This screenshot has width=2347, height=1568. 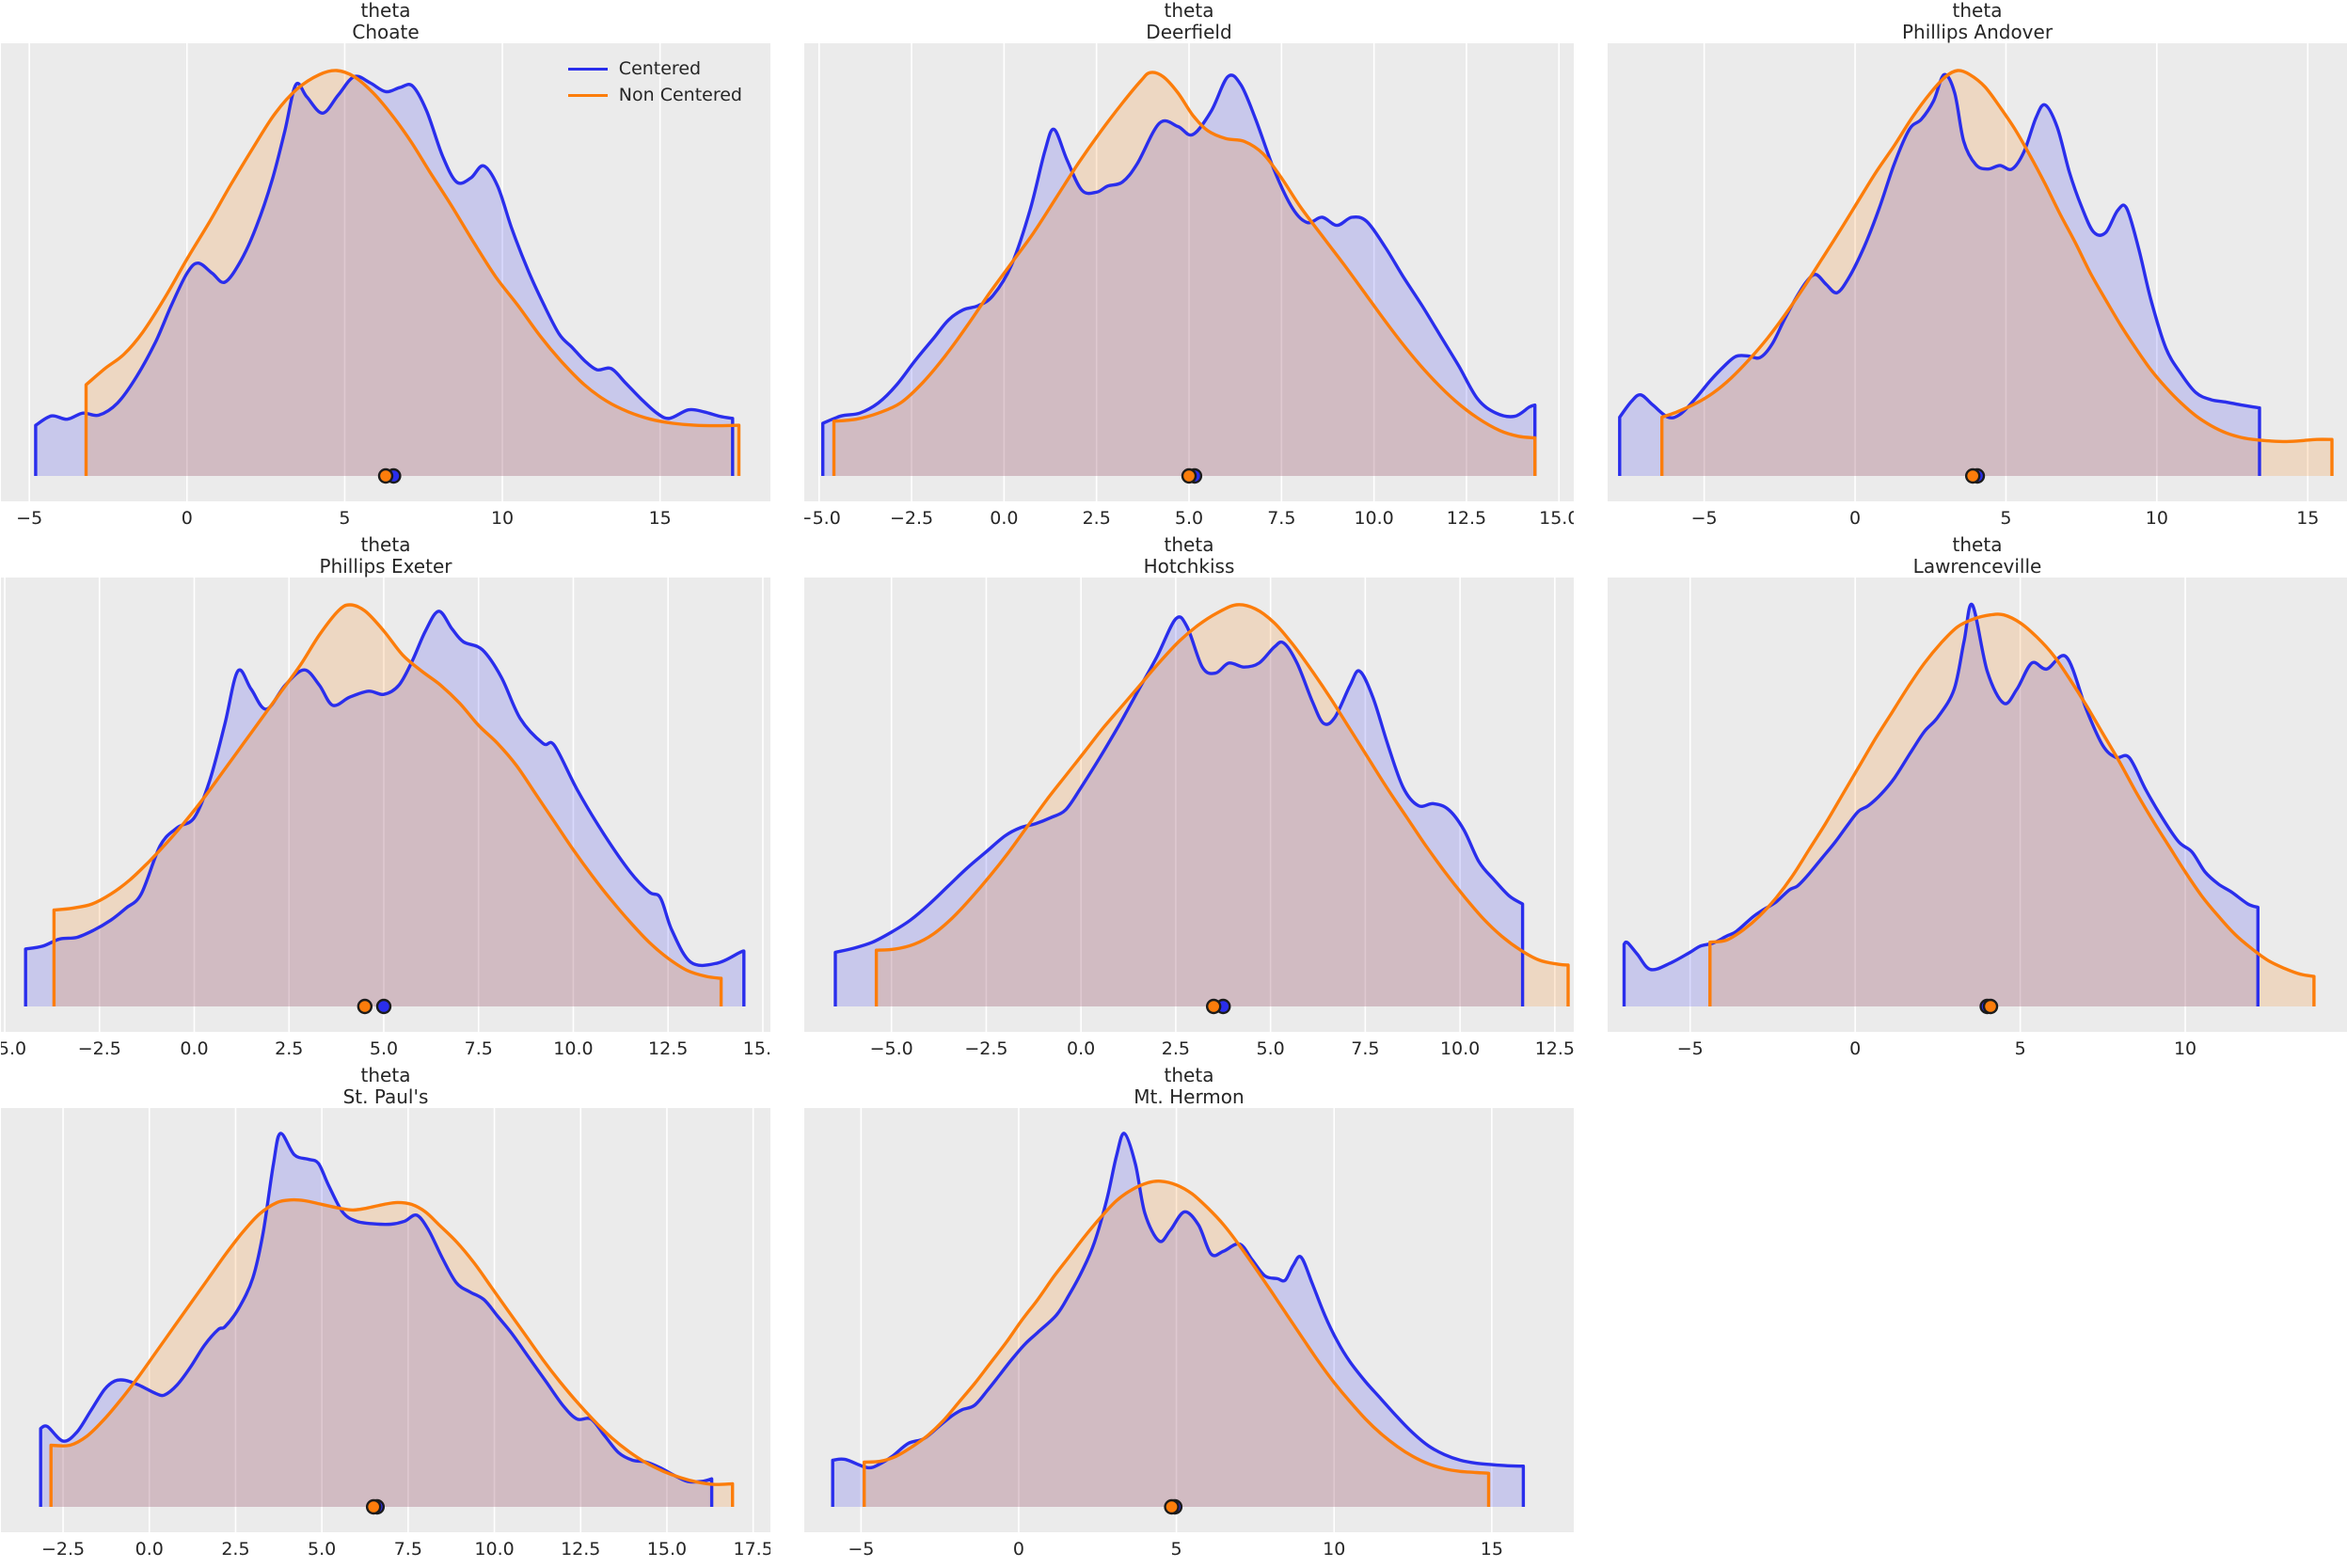 I want to click on subplot-title: theta Lawrenceville, so click(x=1977, y=556).